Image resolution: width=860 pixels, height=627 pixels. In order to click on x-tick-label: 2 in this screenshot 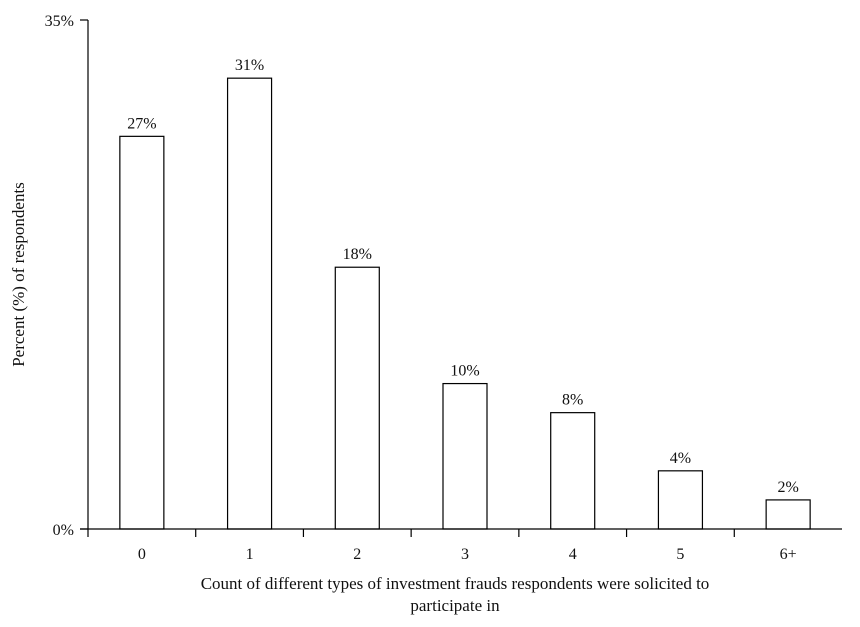, I will do `click(357, 554)`.